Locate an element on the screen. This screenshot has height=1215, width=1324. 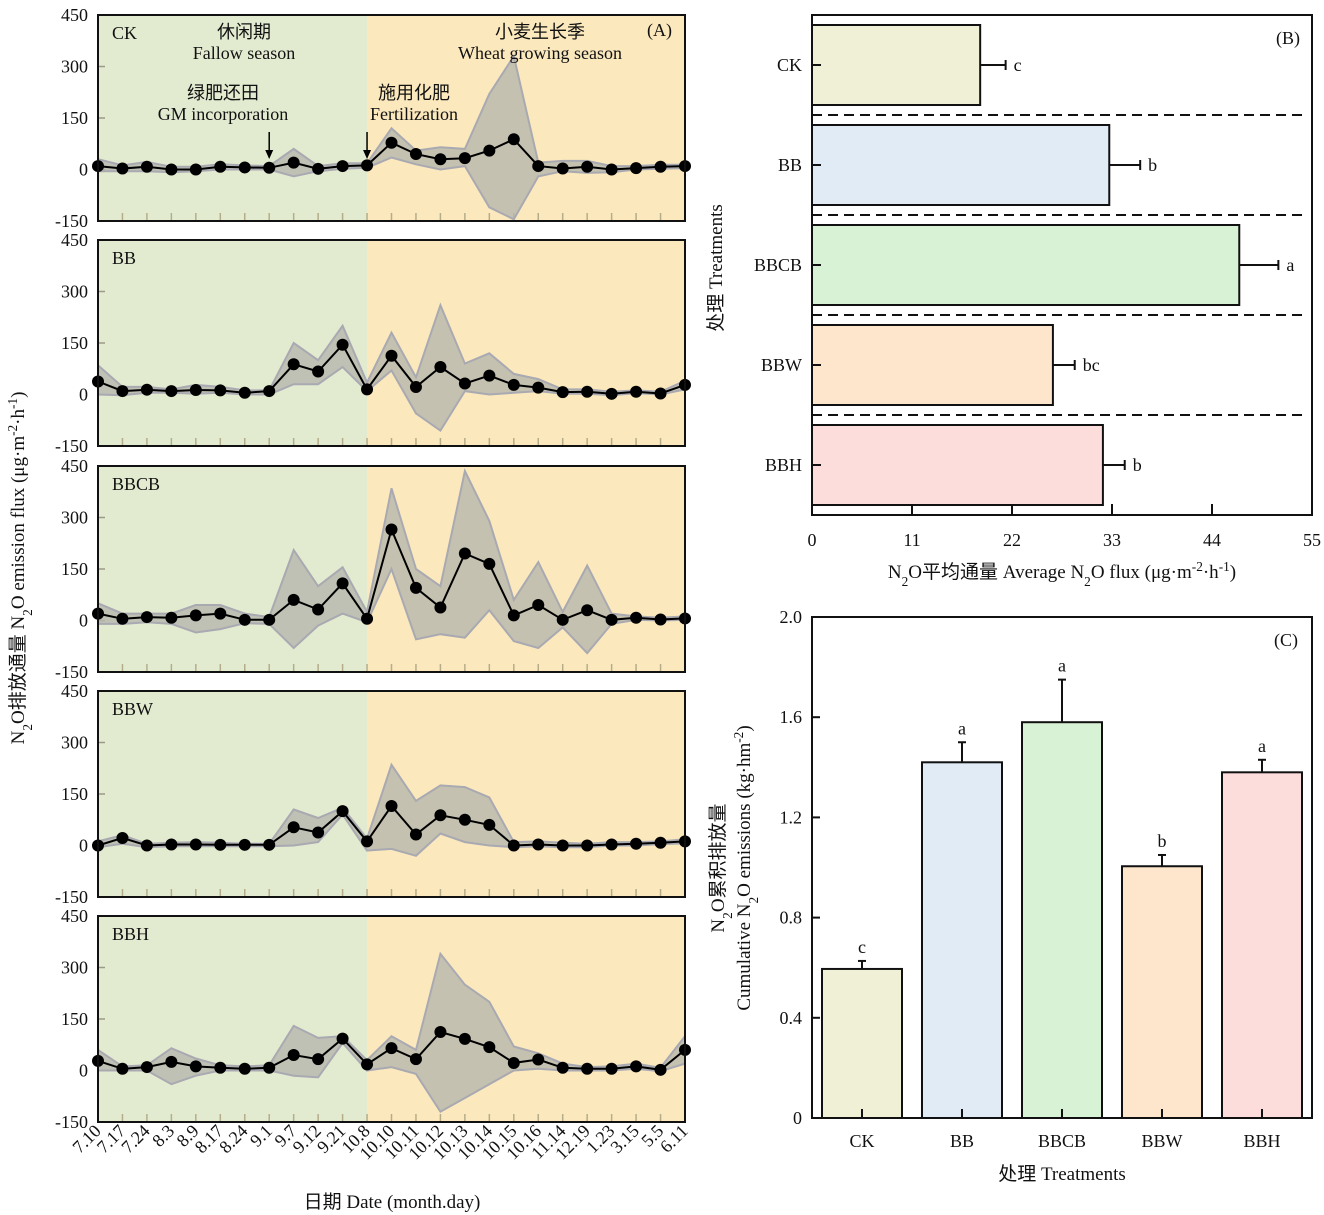
bar-group-bbw: b BBW is located at coordinates (1162, 991).